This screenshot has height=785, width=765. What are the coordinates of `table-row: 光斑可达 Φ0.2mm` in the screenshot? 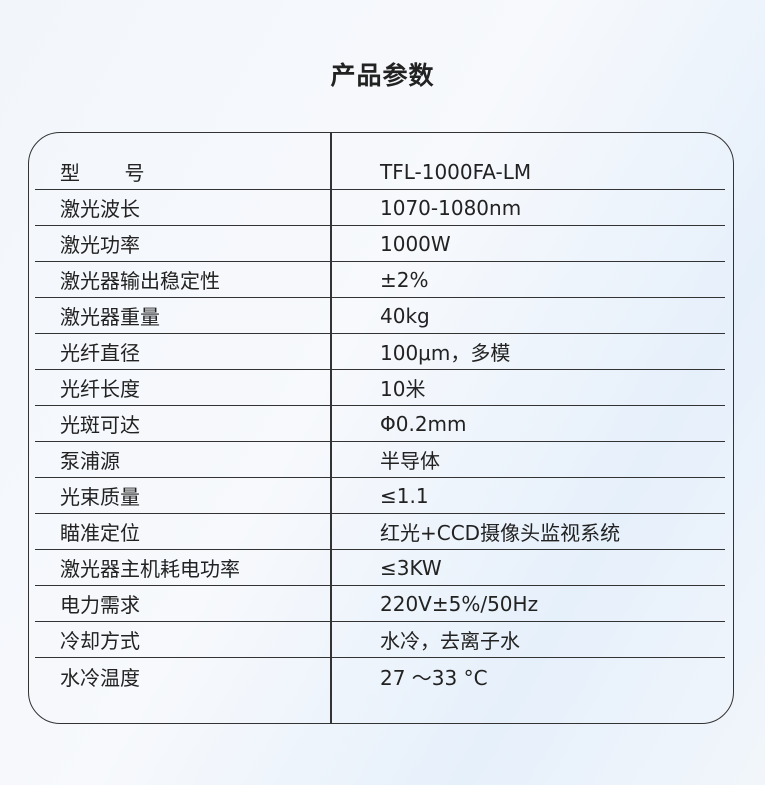 It's located at (380, 424).